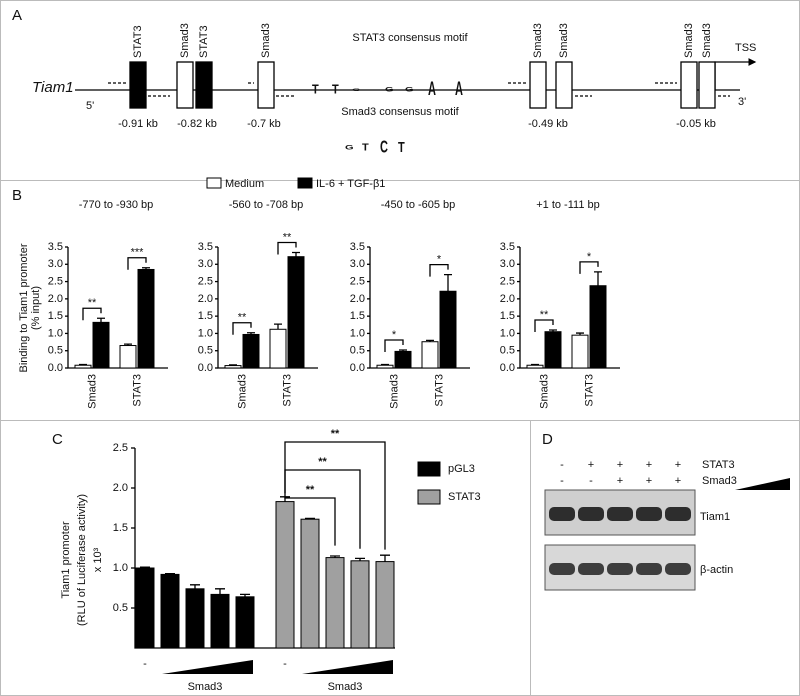  What do you see at coordinates (356, 90) in the screenshot?
I see `motif-letter: C` at bounding box center [356, 90].